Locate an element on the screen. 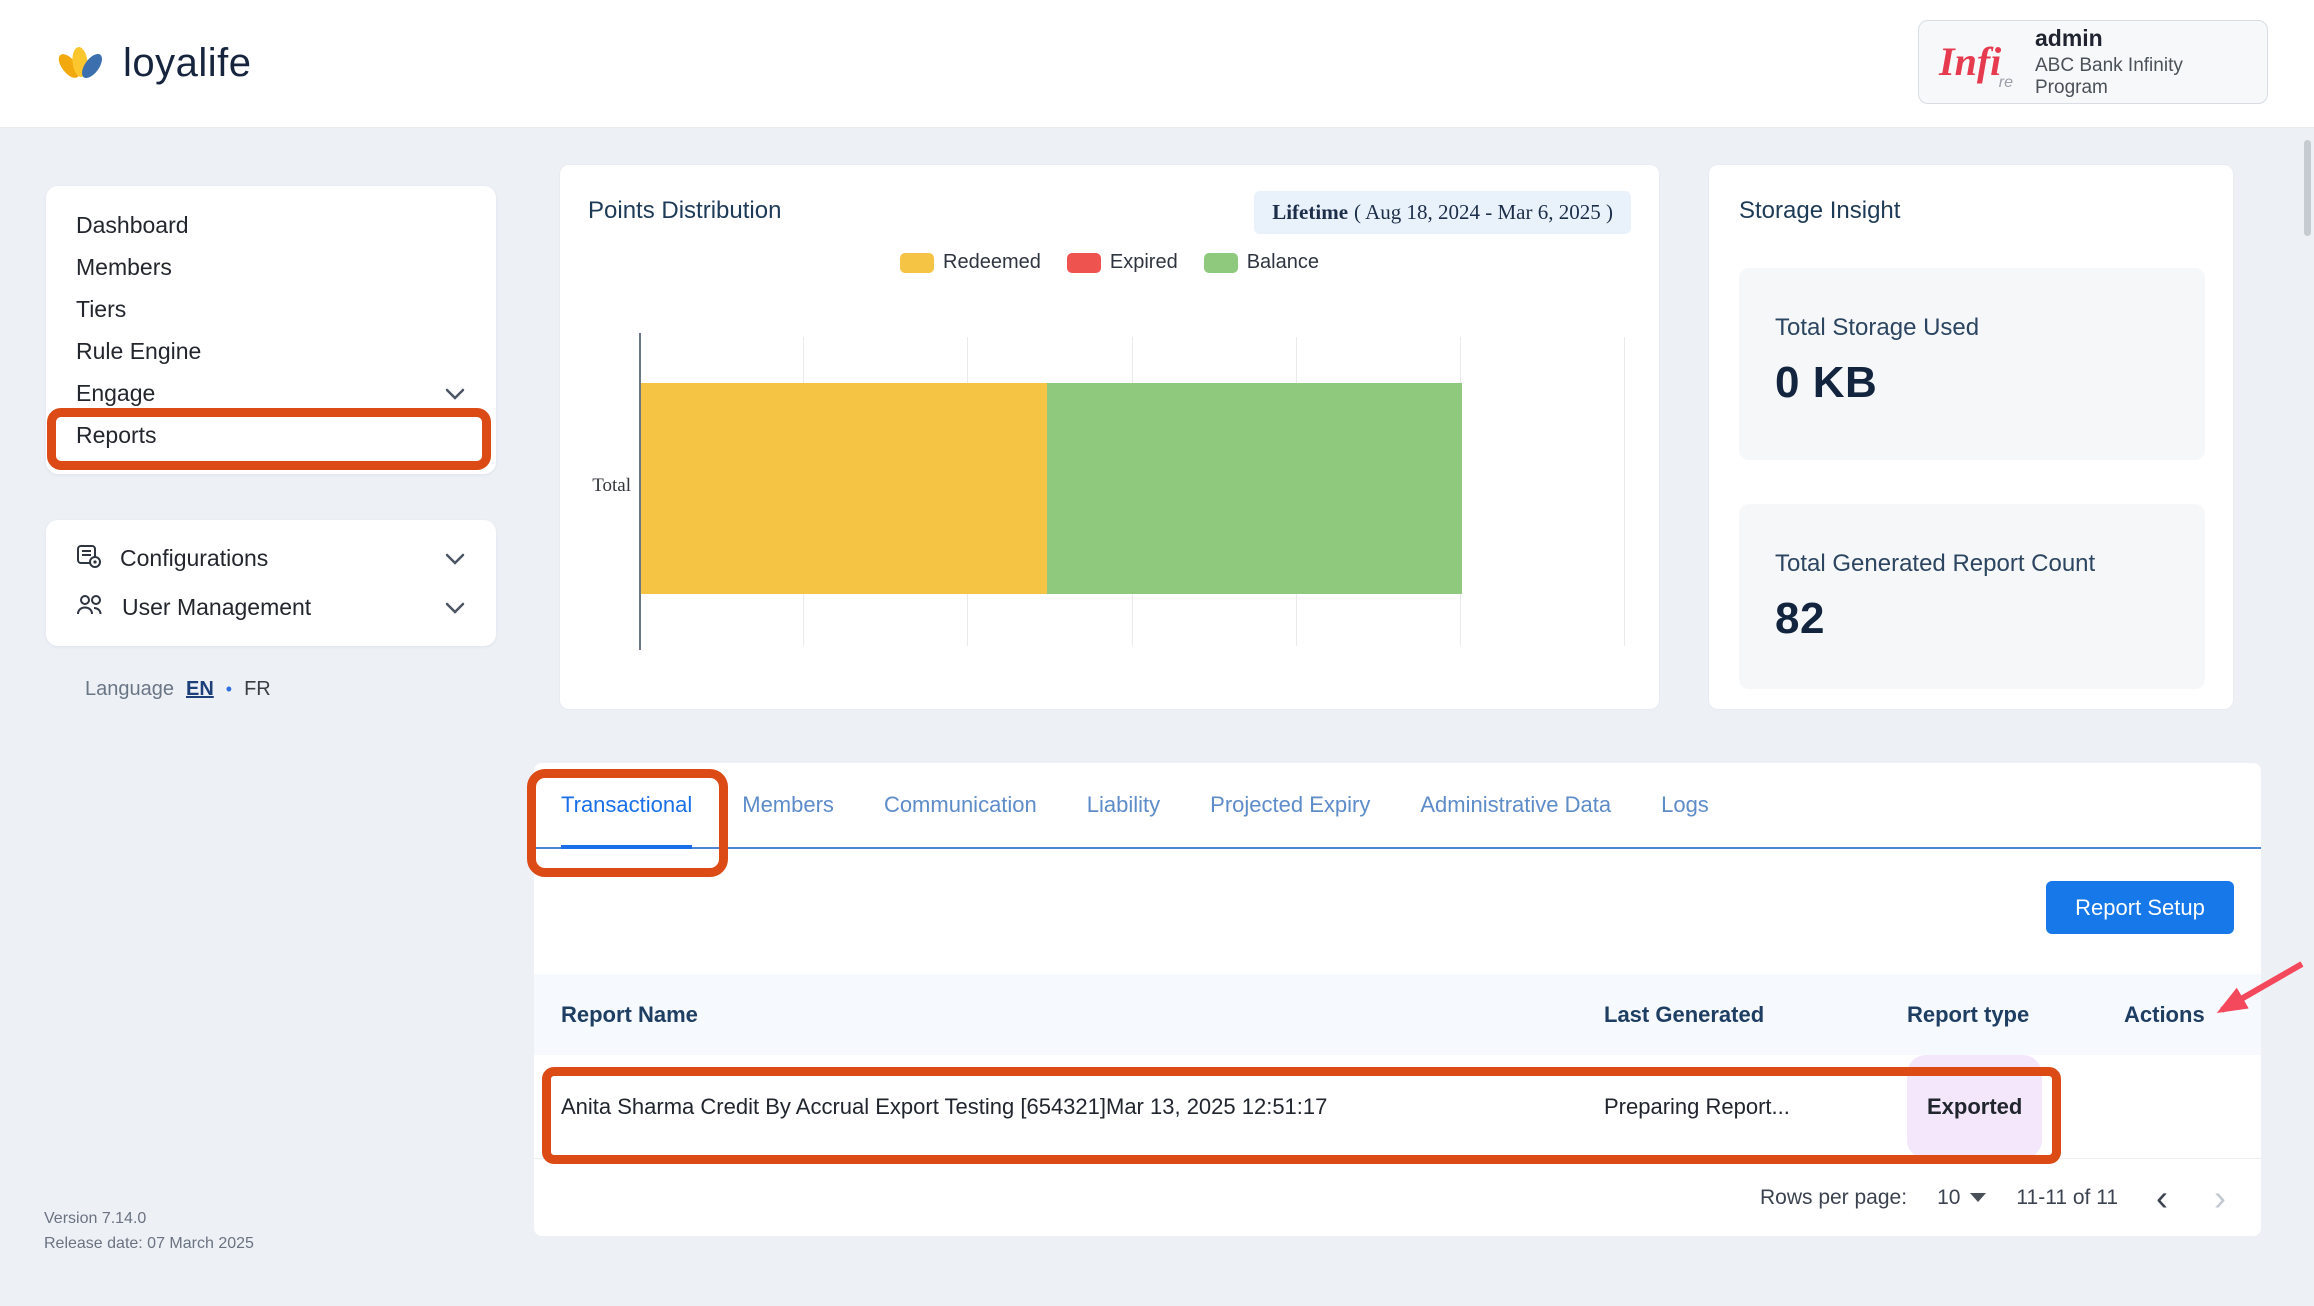  brand-wordmark: loyalife is located at coordinates (187, 63).